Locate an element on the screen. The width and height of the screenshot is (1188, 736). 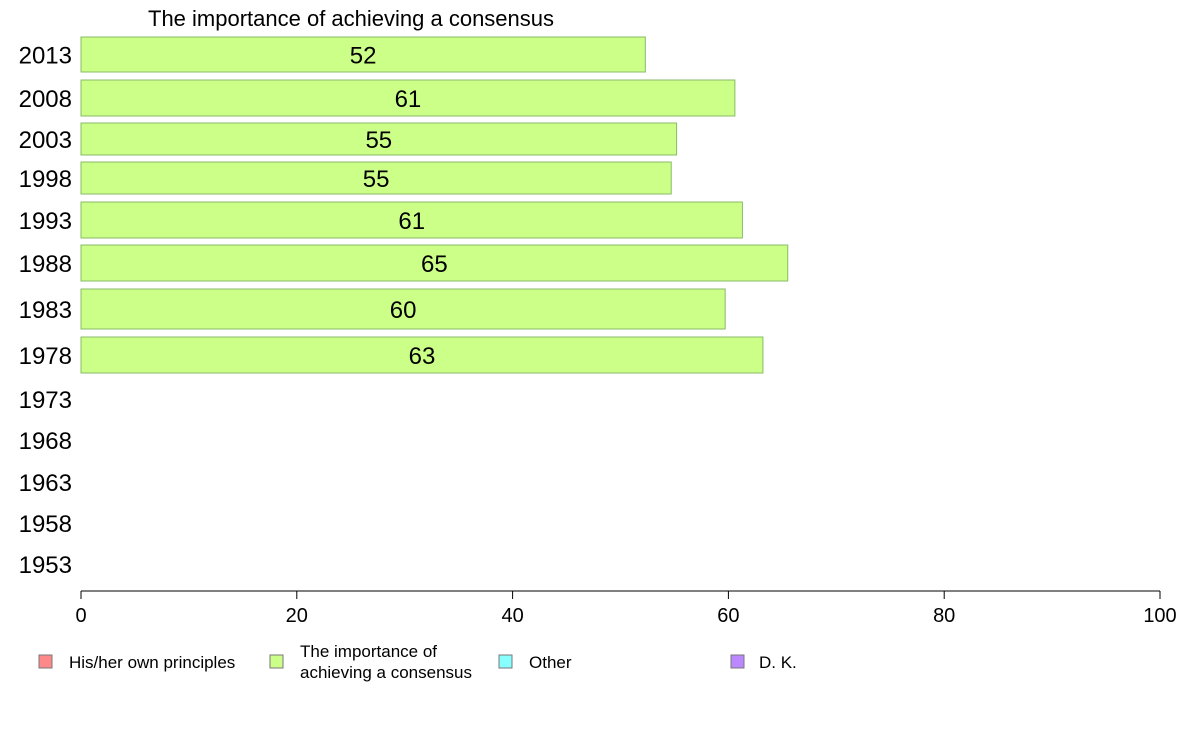
year-label-1963: 1963 is located at coordinates (45, 483).